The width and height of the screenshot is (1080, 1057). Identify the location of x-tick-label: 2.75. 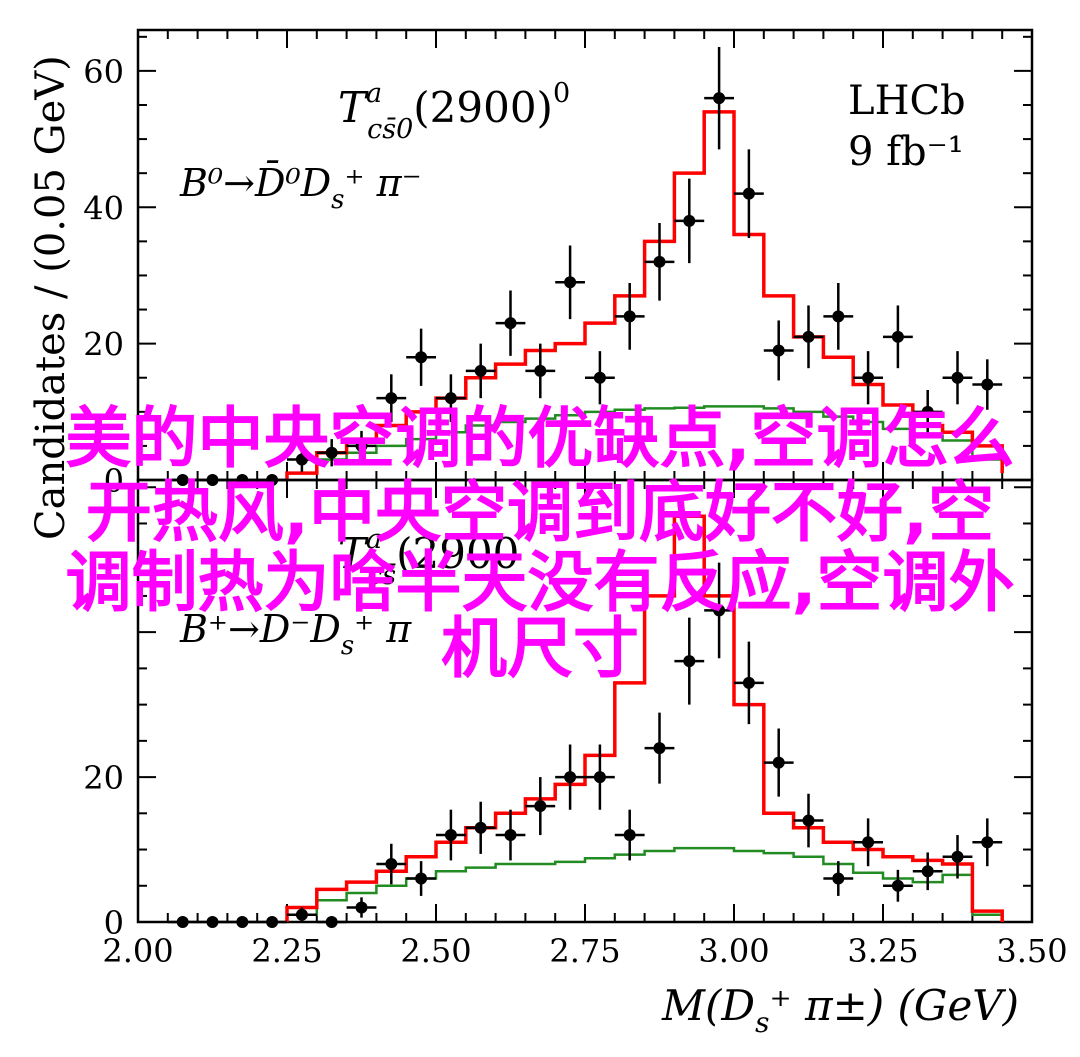
(584, 951).